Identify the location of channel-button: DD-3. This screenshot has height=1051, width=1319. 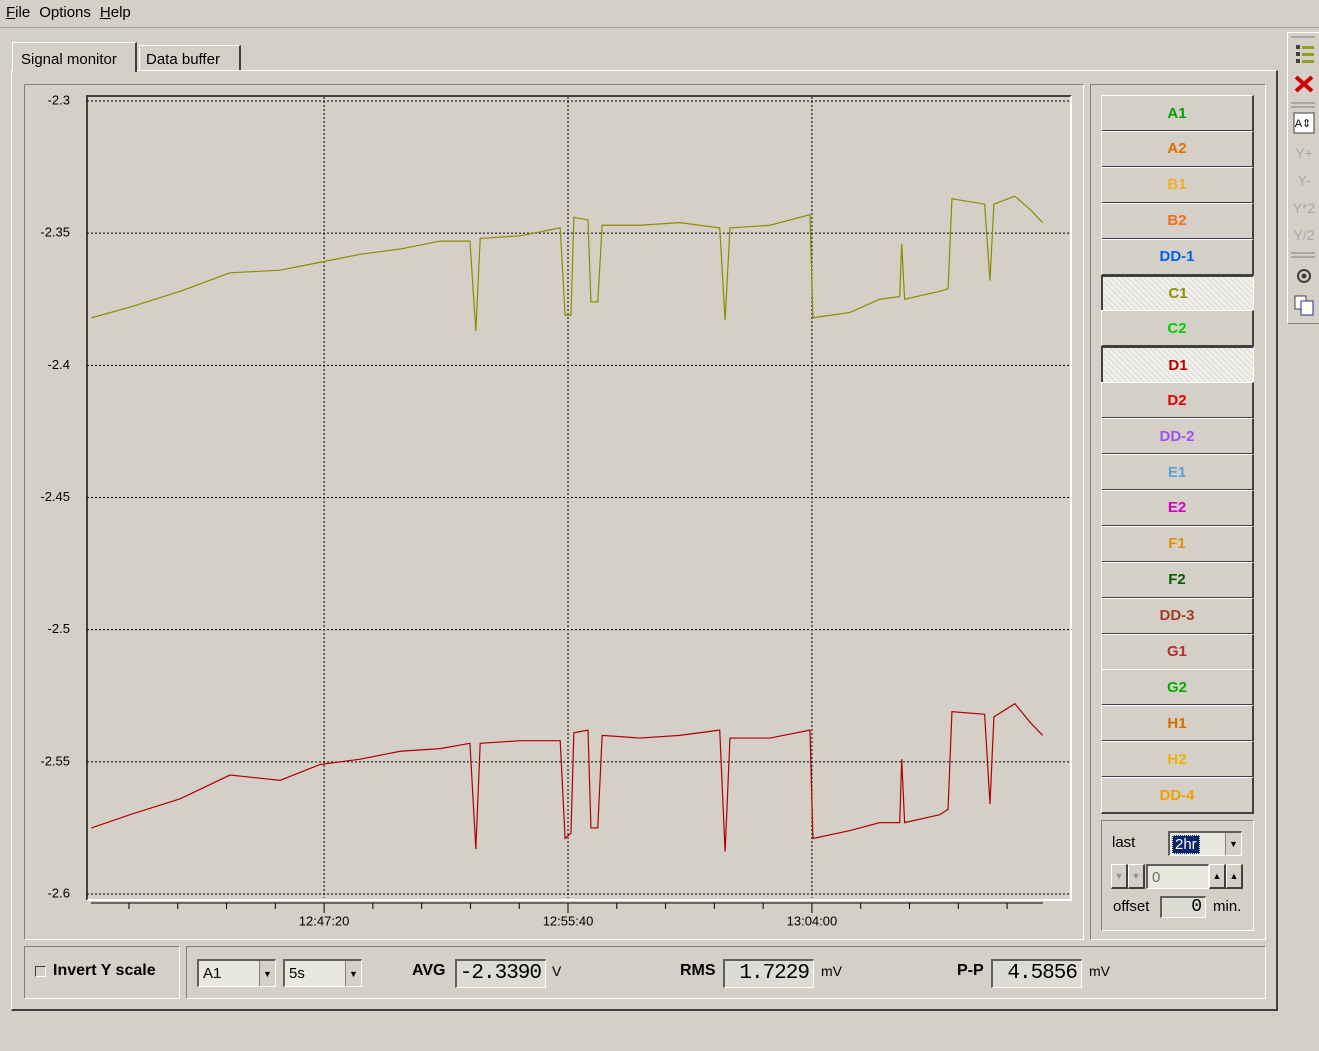
(1177, 616).